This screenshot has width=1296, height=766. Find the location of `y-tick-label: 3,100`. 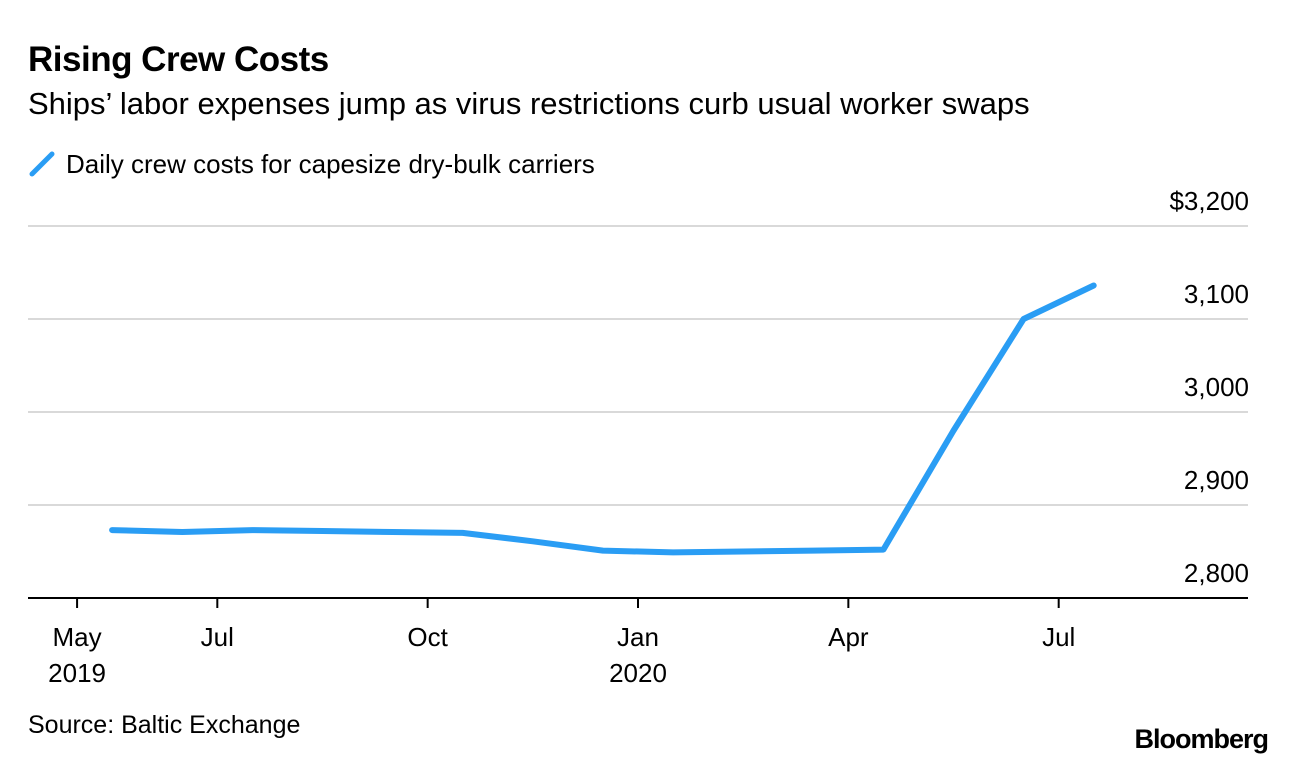

y-tick-label: 3,100 is located at coordinates (1216, 294).